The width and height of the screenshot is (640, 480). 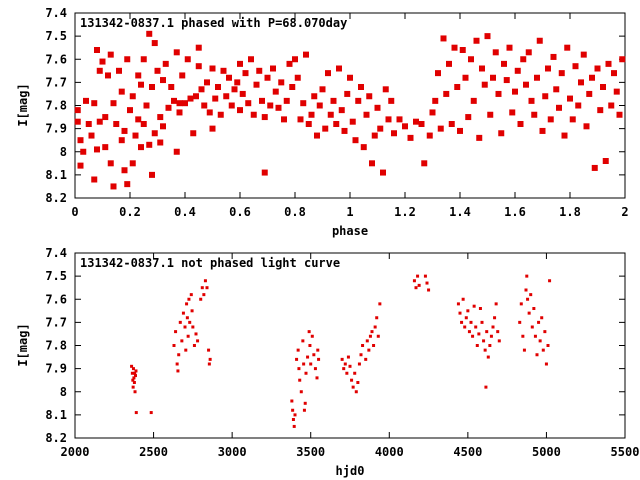 I want to click on y-tick-label: 7.7, so click(x=56, y=82).